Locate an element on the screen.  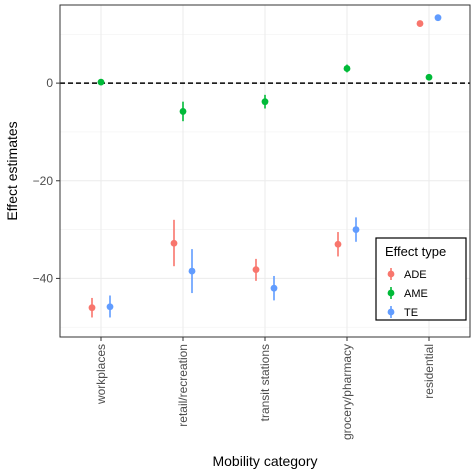
legend-title: Effect type is located at coordinates (415, 251).